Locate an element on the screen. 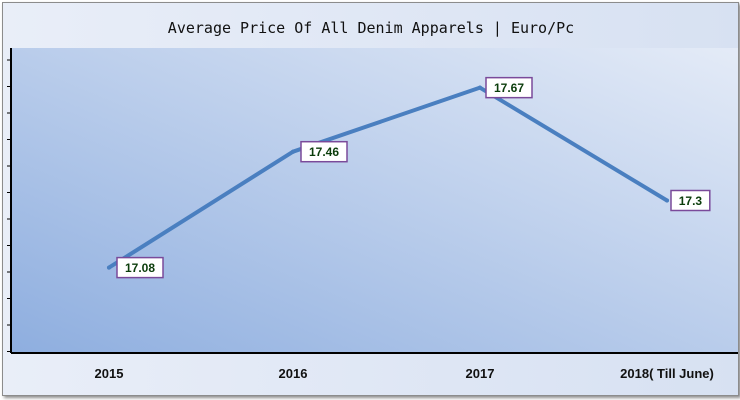 Image resolution: width=740 pixels, height=400 pixels. x-tick-label: 2016 is located at coordinates (293, 373).